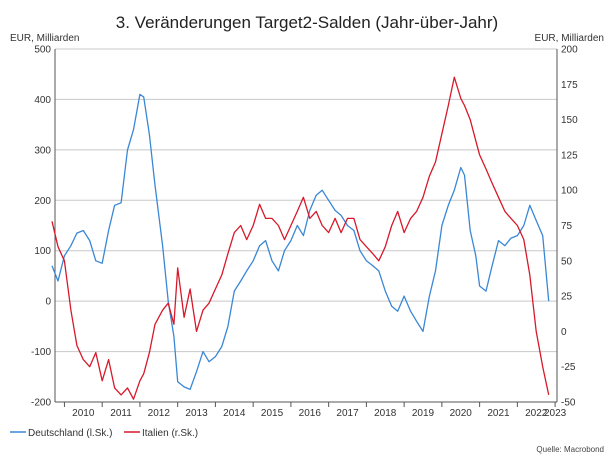 The height and width of the screenshot is (468, 614). I want to click on legend: Deutschland (l.Sk.) Italien (r.Sk.), so click(104, 433).